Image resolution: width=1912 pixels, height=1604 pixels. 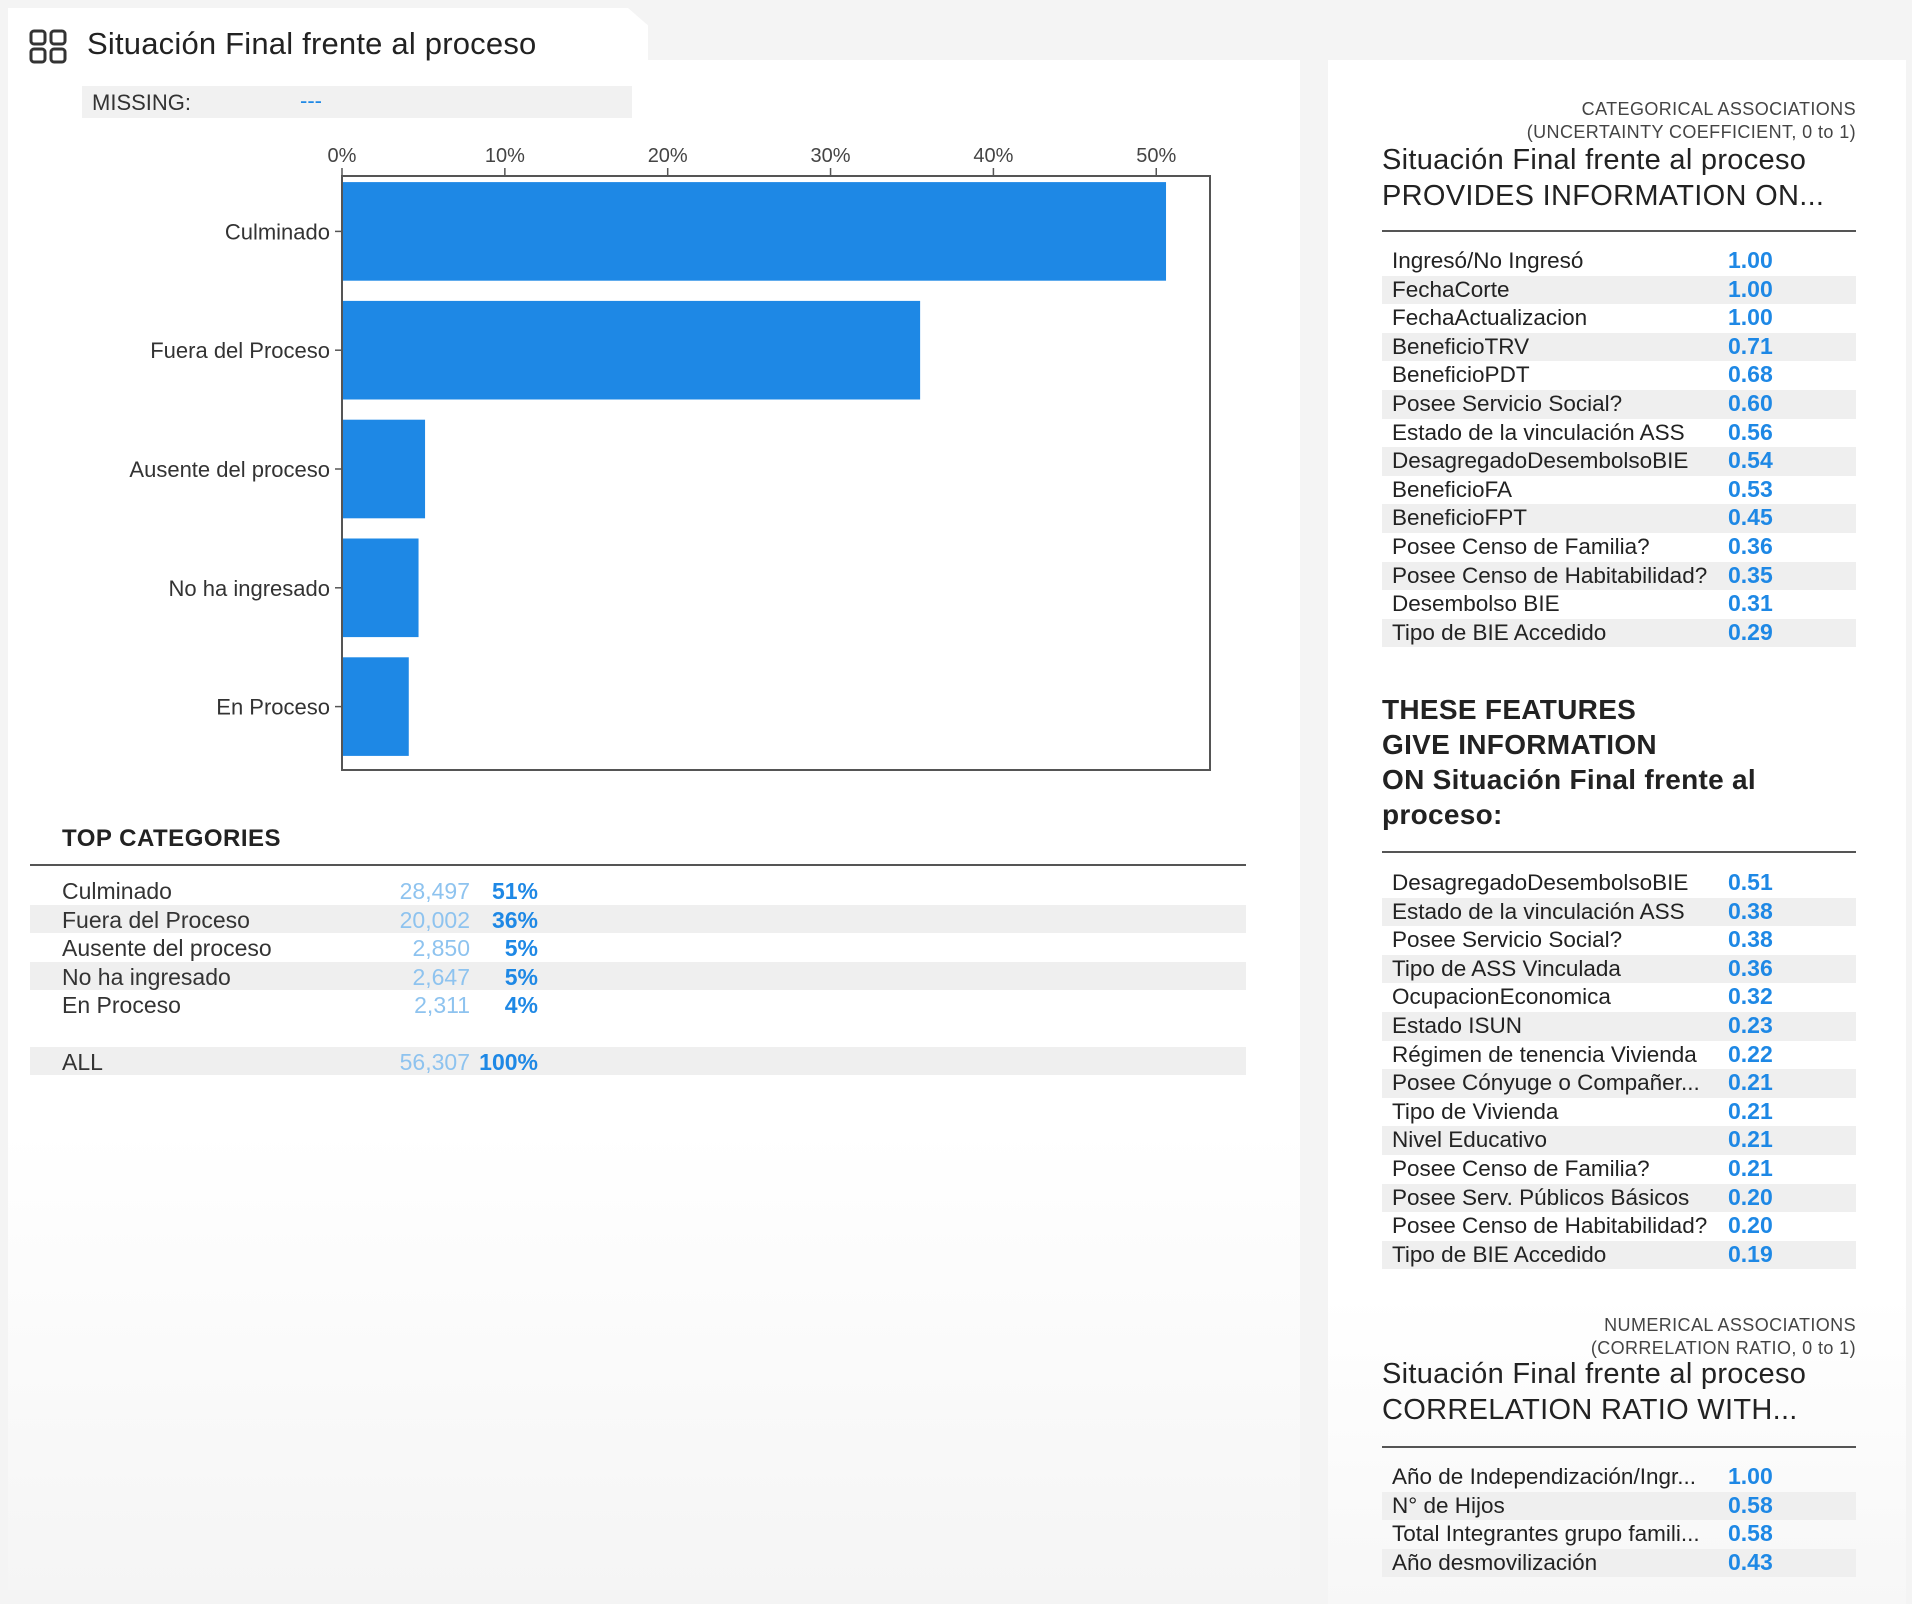 What do you see at coordinates (1750, 1167) in the screenshot?
I see `association-value: 0.21` at bounding box center [1750, 1167].